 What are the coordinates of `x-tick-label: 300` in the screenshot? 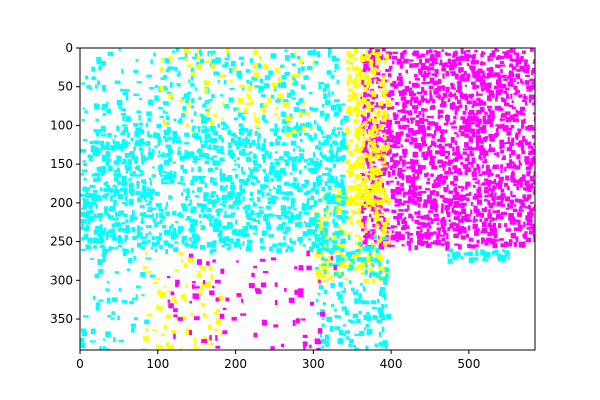 It's located at (313, 364).